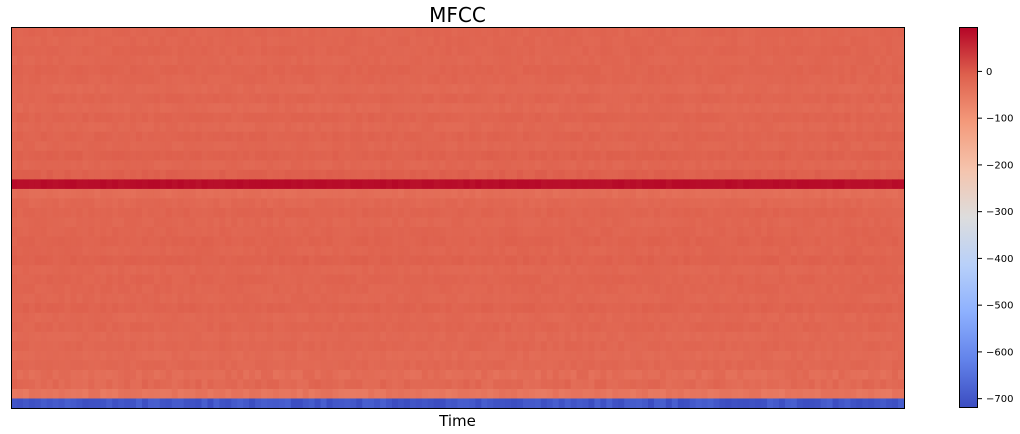 This screenshot has width=1020, height=434. Describe the element at coordinates (458, 32) in the screenshot. I see `heatmap-row` at that location.